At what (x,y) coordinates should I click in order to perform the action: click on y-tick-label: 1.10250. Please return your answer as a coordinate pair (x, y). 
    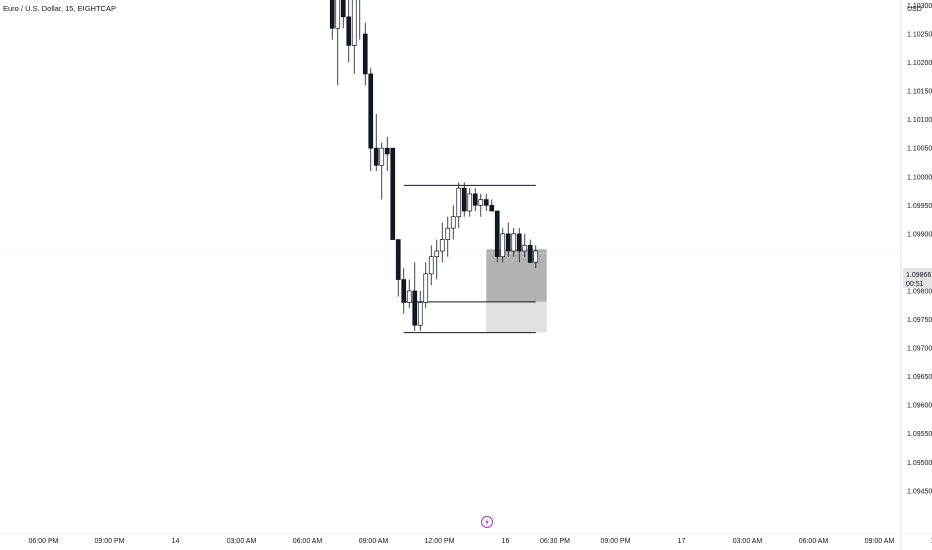
    Looking at the image, I should click on (919, 34).